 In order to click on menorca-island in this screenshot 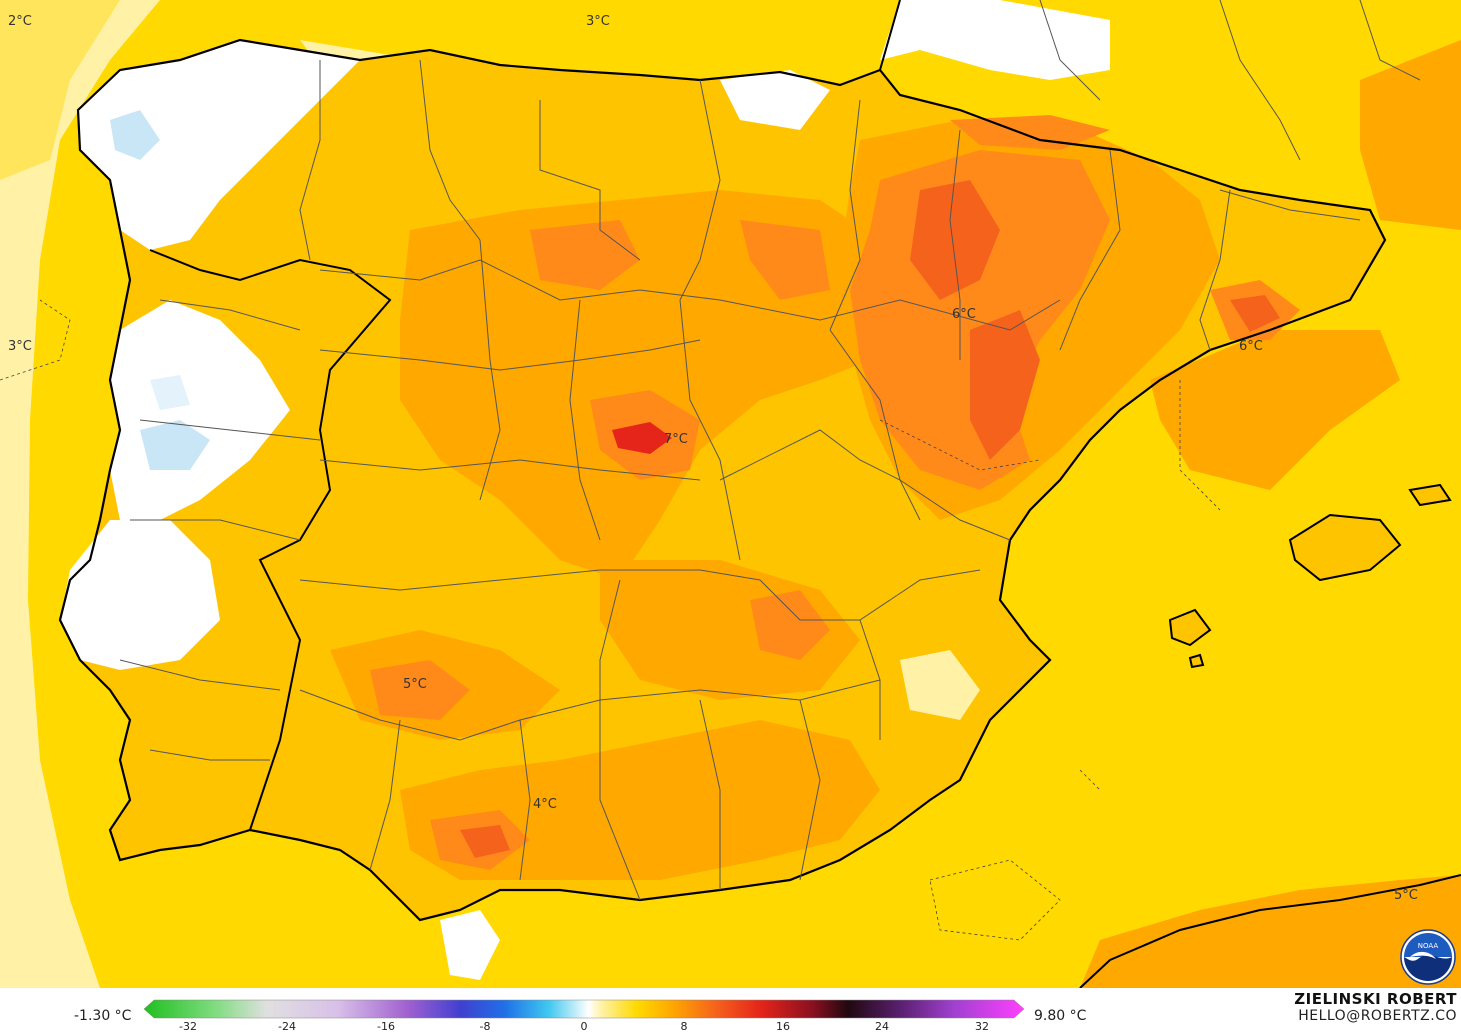, I will do `click(1430, 495)`.